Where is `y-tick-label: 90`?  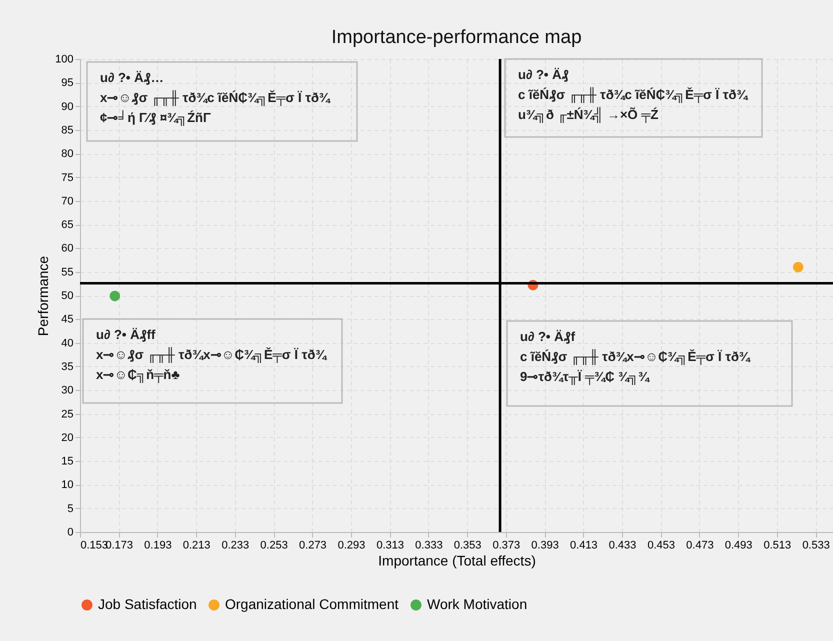
y-tick-label: 90 is located at coordinates (67, 106).